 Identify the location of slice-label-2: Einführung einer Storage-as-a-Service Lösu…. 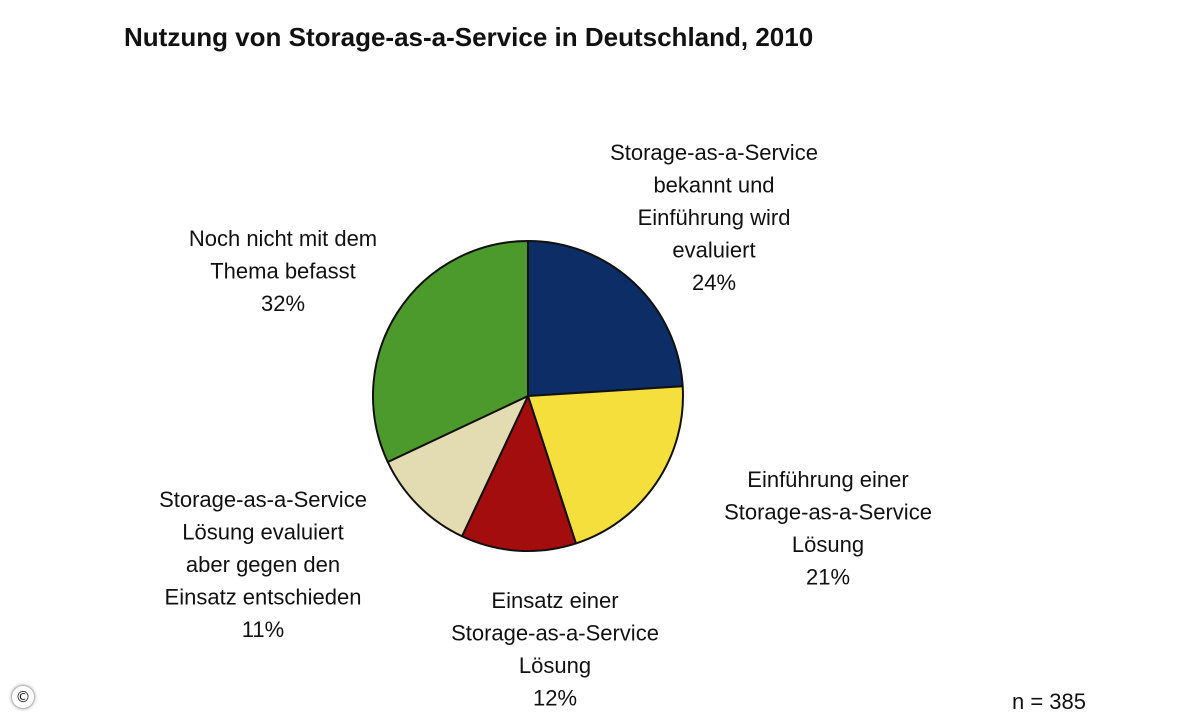
(828, 528).